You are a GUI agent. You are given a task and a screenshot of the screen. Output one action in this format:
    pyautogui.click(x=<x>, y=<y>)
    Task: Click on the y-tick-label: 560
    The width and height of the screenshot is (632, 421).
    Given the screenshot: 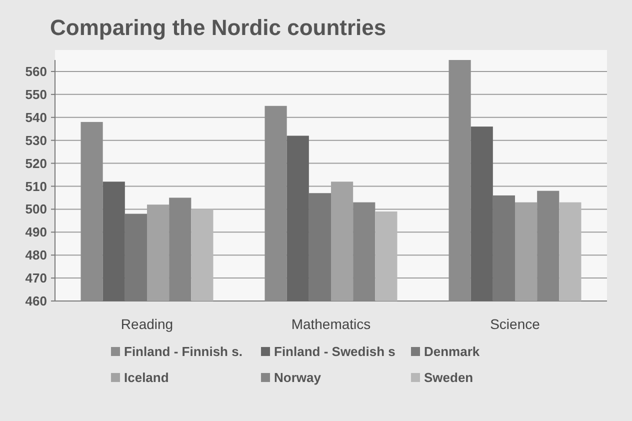 What is the action you would take?
    pyautogui.click(x=36, y=72)
    